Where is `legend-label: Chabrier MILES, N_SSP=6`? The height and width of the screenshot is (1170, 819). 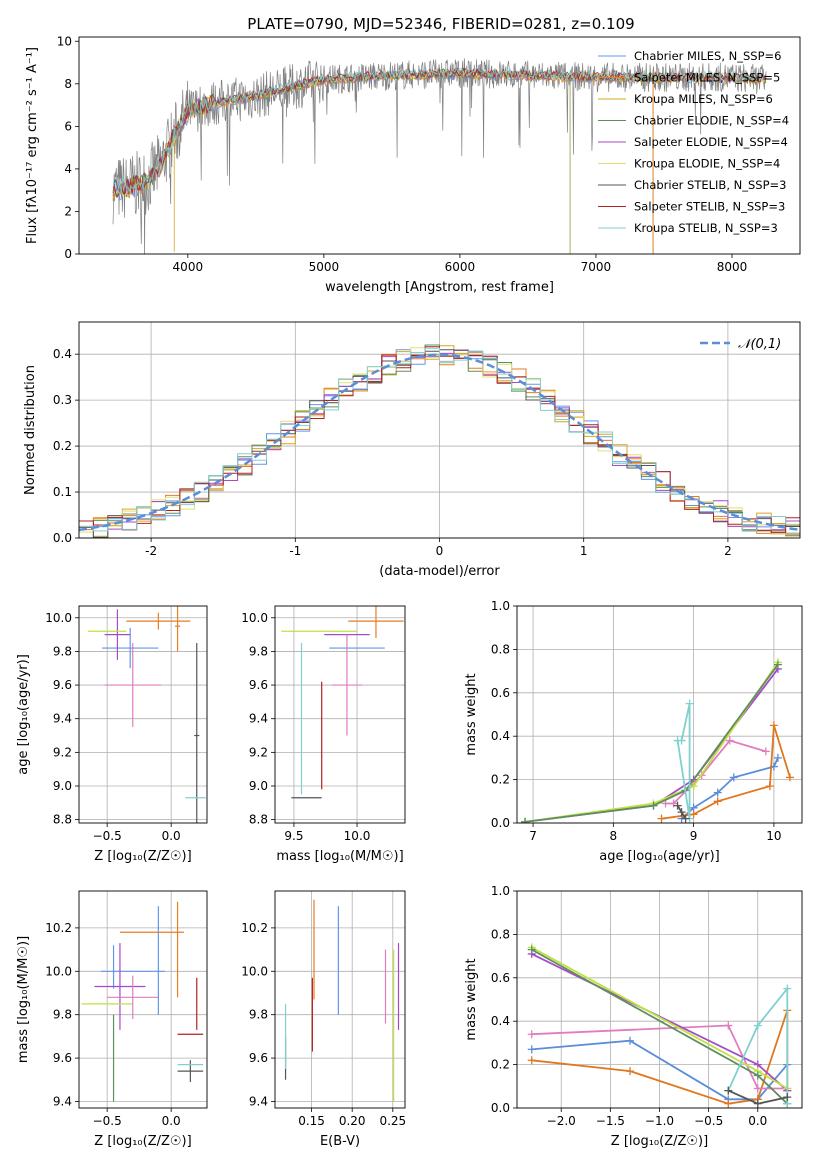
legend-label: Chabrier MILES, N_SSP=6 is located at coordinates (707, 56).